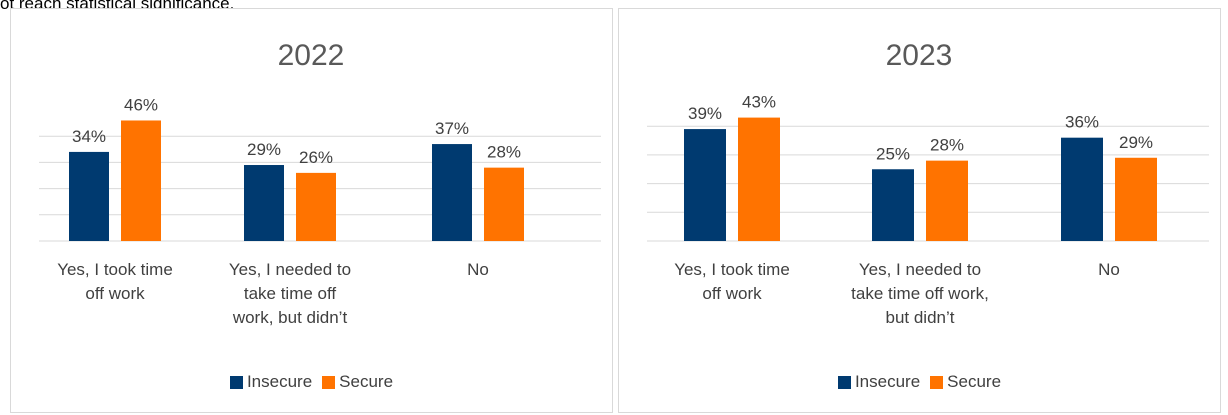 This screenshot has width=1228, height=415. I want to click on data-label: 34%, so click(89, 136).